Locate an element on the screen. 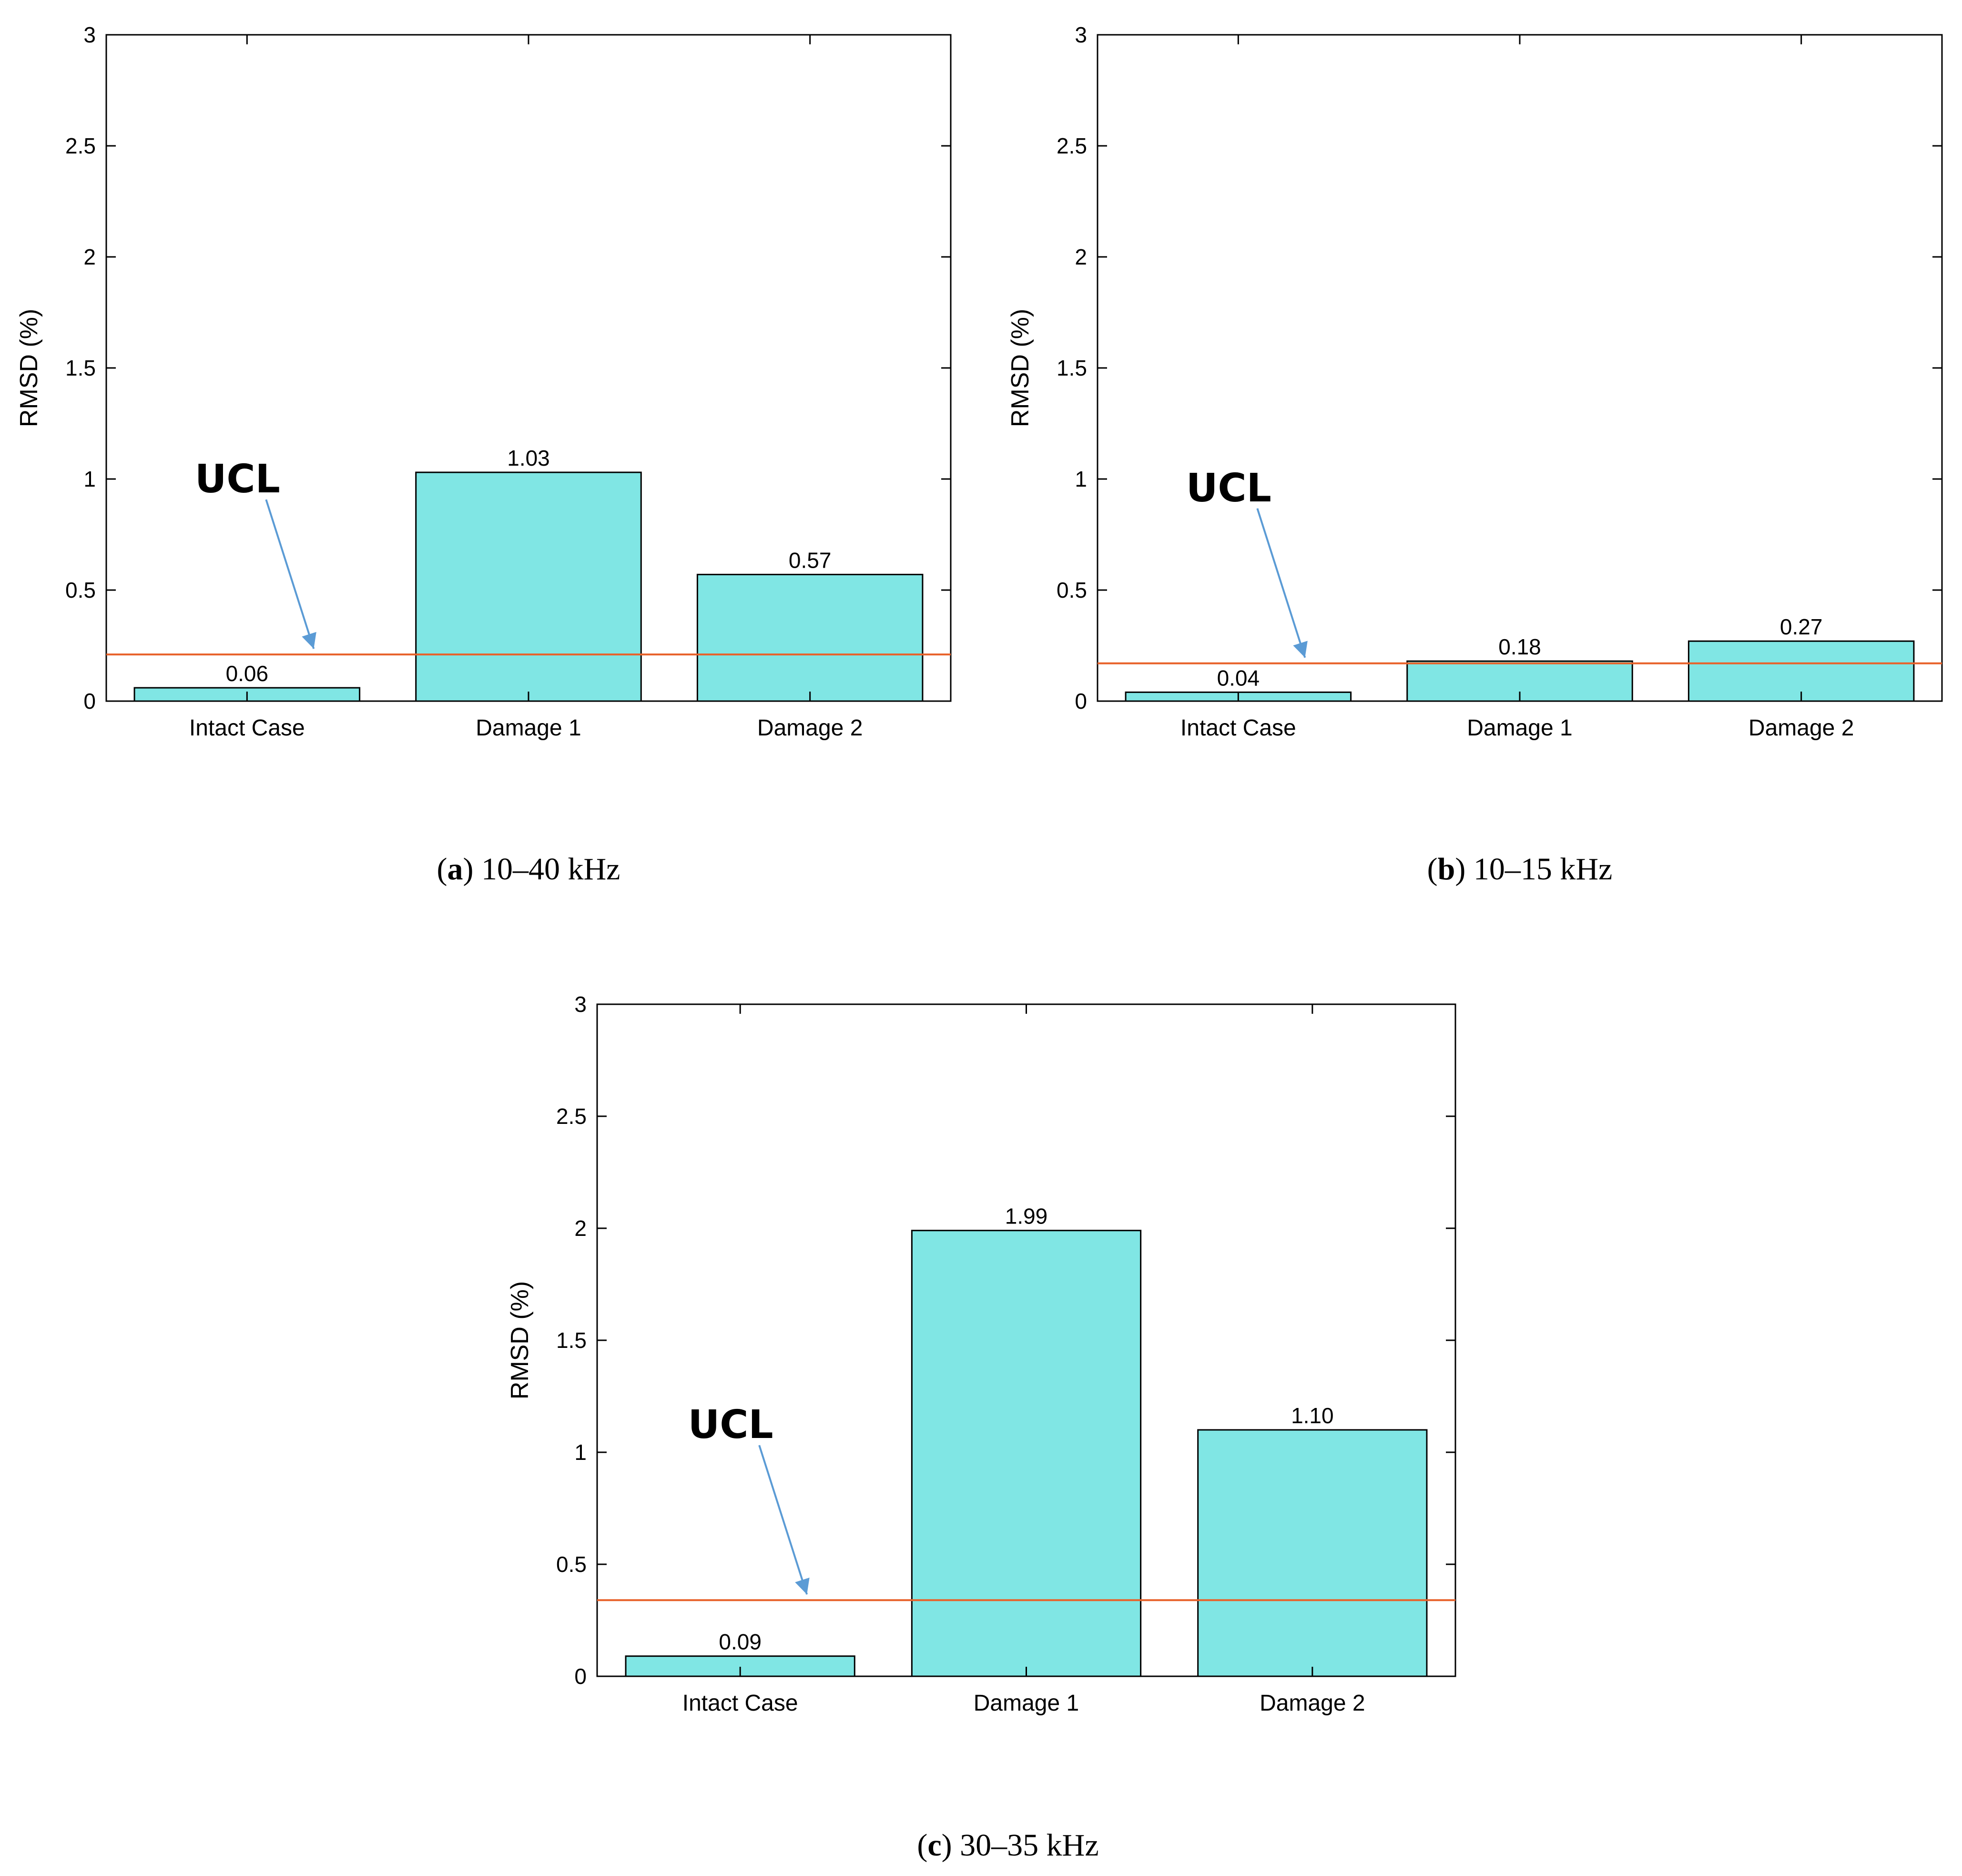  bar-value-label: 1.10 is located at coordinates (1312, 1415).